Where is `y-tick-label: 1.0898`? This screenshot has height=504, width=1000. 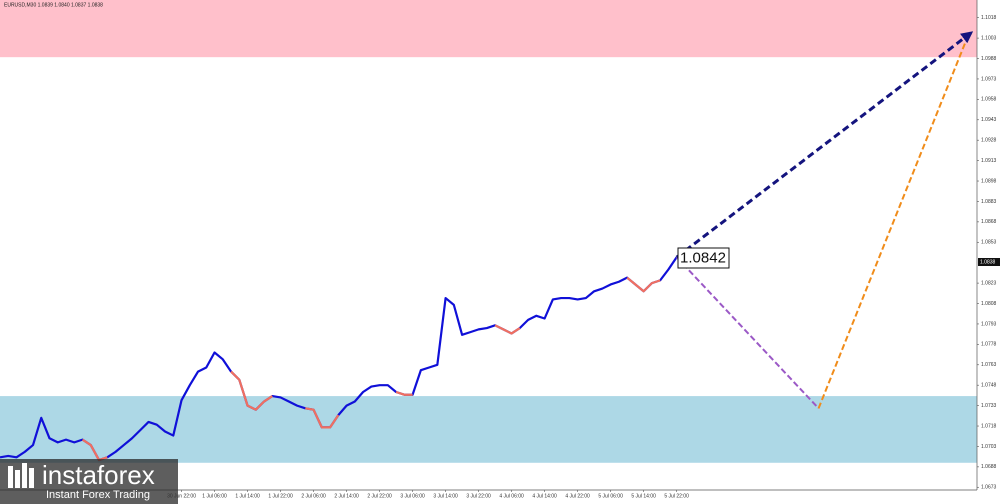
y-tick-label: 1.0898 is located at coordinates (989, 181).